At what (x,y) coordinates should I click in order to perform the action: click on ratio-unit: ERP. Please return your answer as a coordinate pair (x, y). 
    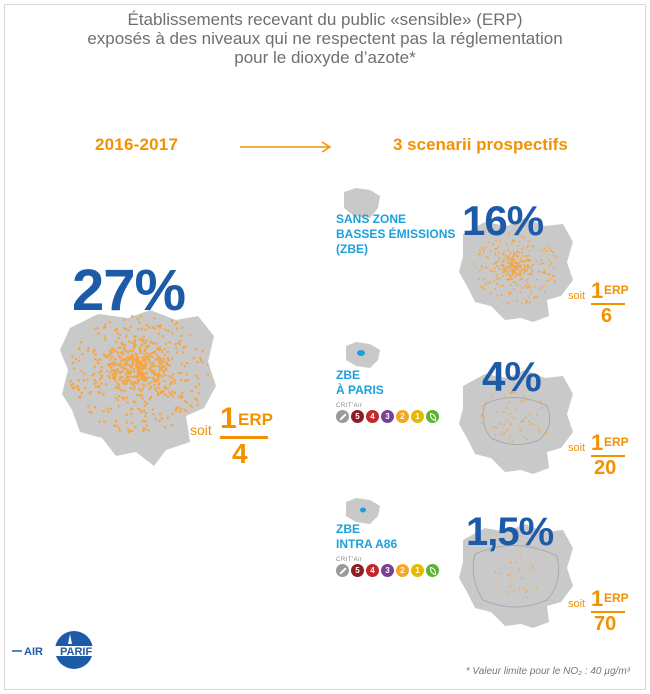
    Looking at the image, I should click on (616, 598).